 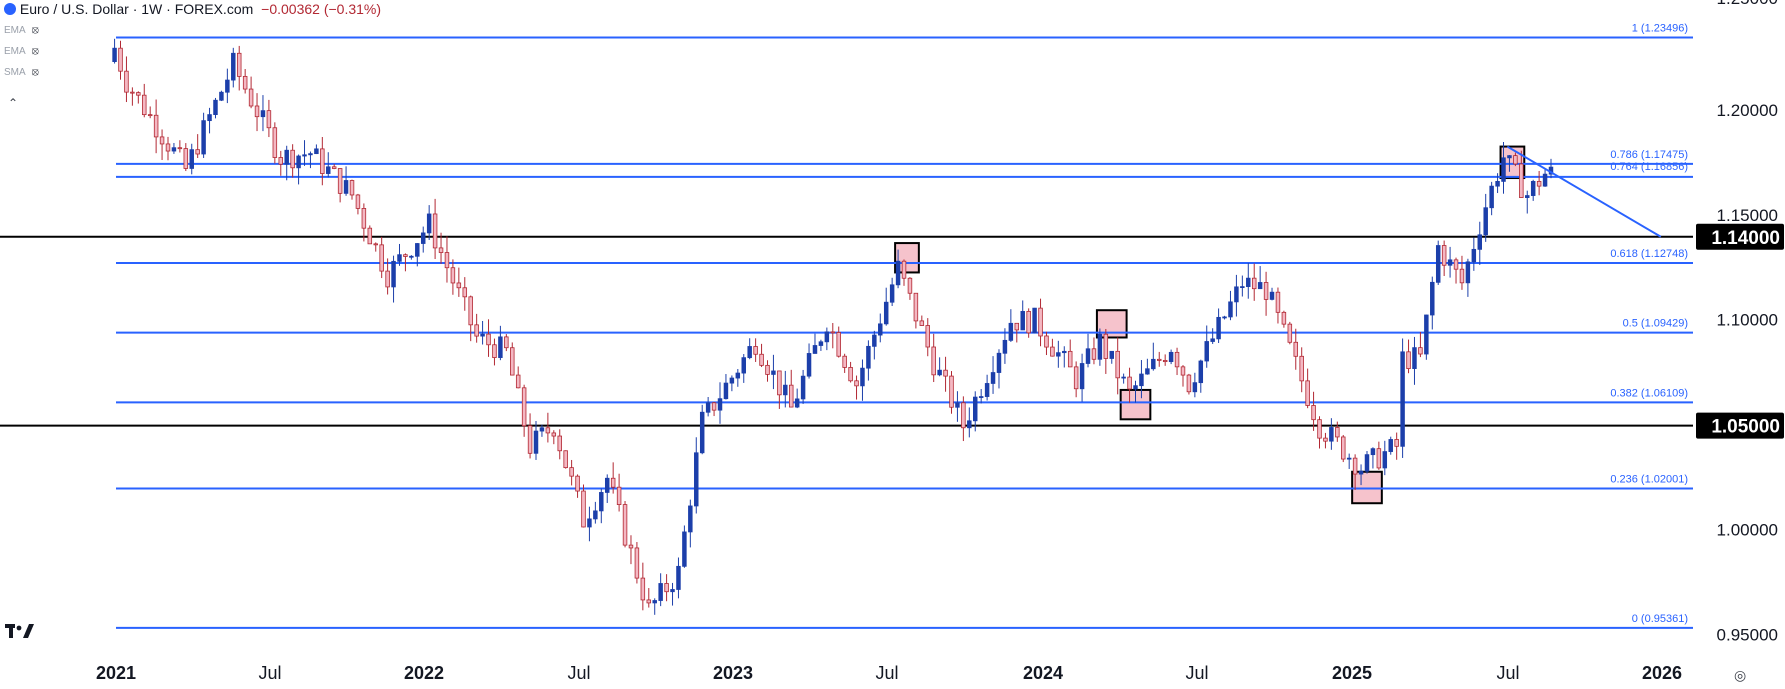 What do you see at coordinates (1747, 215) in the screenshot?
I see `y-tick-label: 1.15000` at bounding box center [1747, 215].